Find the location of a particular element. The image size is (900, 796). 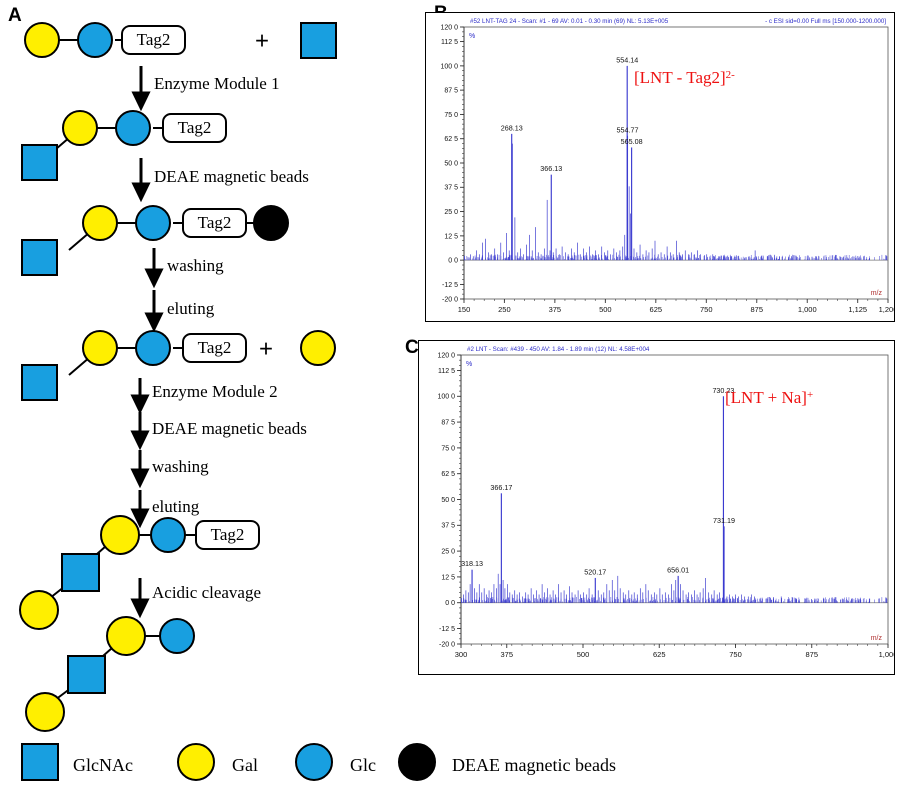

scheme-step-9: Acidic cleavage is located at coordinates (195, 598).